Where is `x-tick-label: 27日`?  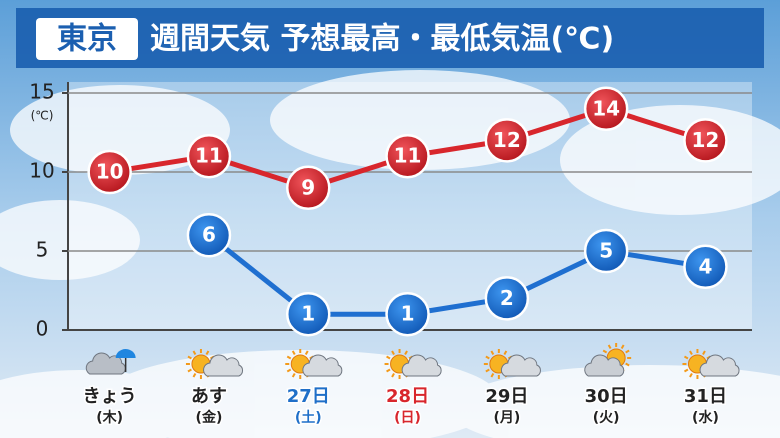
x-tick-label: 27日 is located at coordinates (308, 396).